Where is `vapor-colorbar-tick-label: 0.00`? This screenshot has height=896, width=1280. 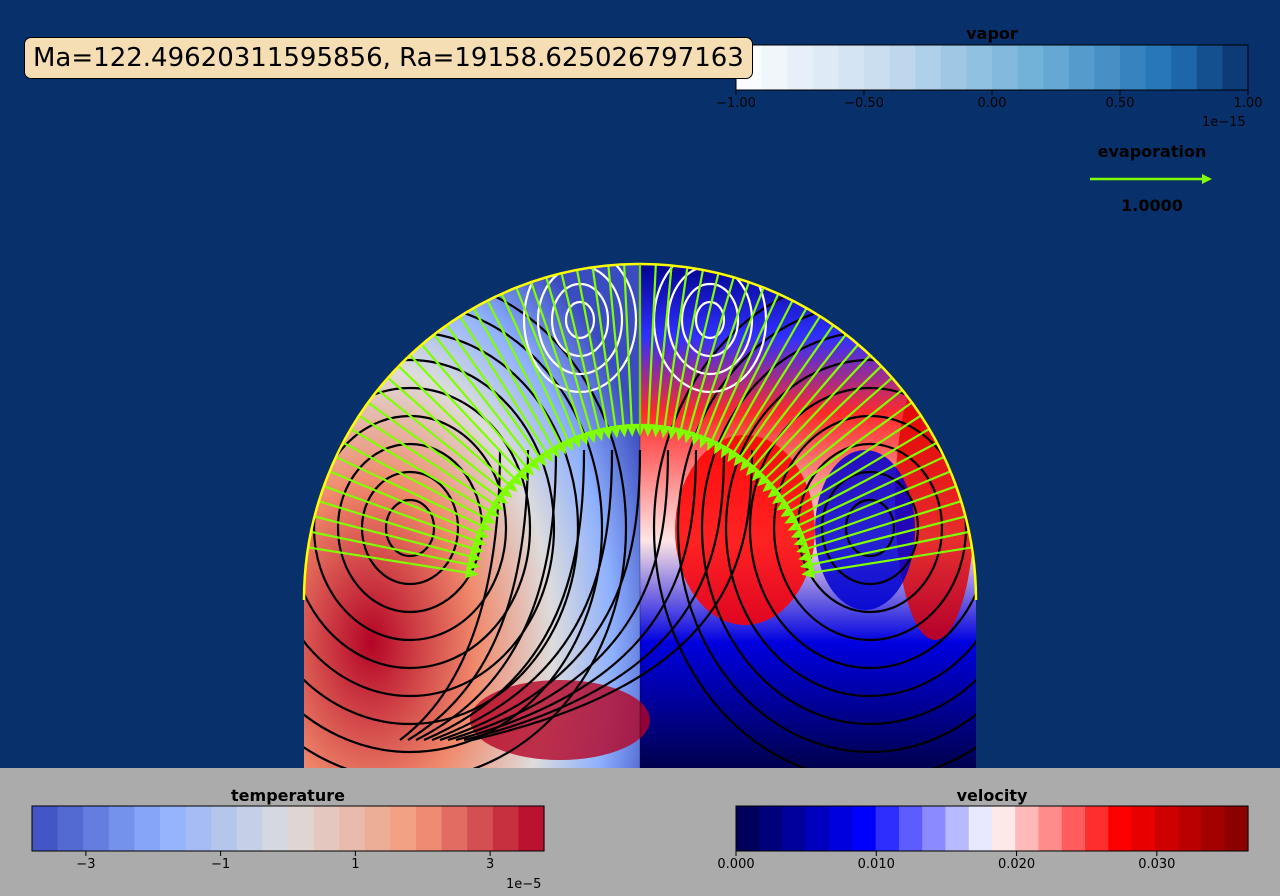 vapor-colorbar-tick-label: 0.00 is located at coordinates (992, 103).